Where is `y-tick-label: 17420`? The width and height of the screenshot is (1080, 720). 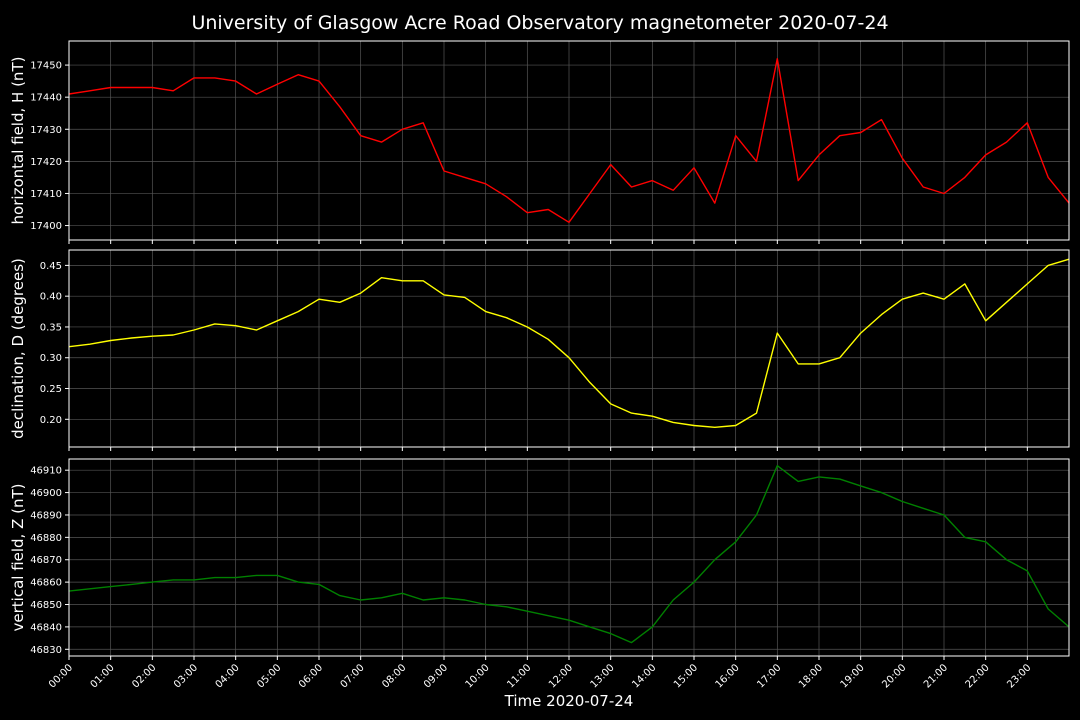
y-tick-label: 17420 is located at coordinates (46, 162).